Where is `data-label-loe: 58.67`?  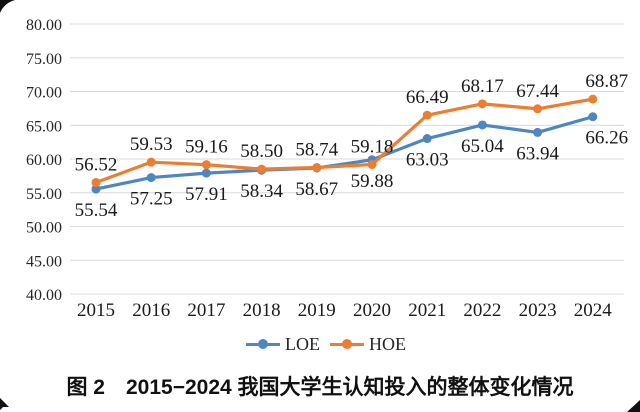
data-label-loe: 58.67 is located at coordinates (316, 189).